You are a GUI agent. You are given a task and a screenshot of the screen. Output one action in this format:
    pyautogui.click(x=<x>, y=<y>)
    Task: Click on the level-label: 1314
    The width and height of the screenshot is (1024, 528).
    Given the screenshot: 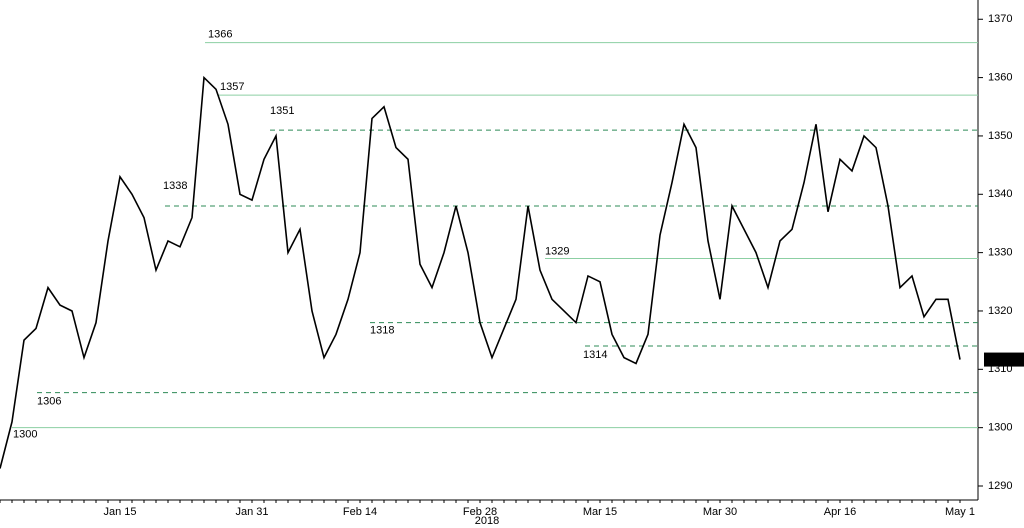 What is the action you would take?
    pyautogui.click(x=595, y=355)
    